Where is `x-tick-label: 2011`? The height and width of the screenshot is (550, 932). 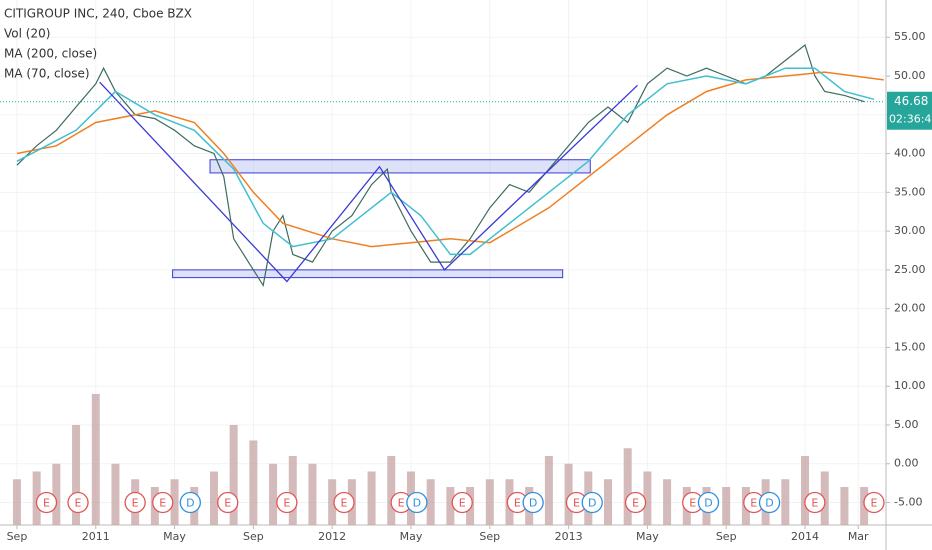
x-tick-label: 2011 is located at coordinates (96, 536).